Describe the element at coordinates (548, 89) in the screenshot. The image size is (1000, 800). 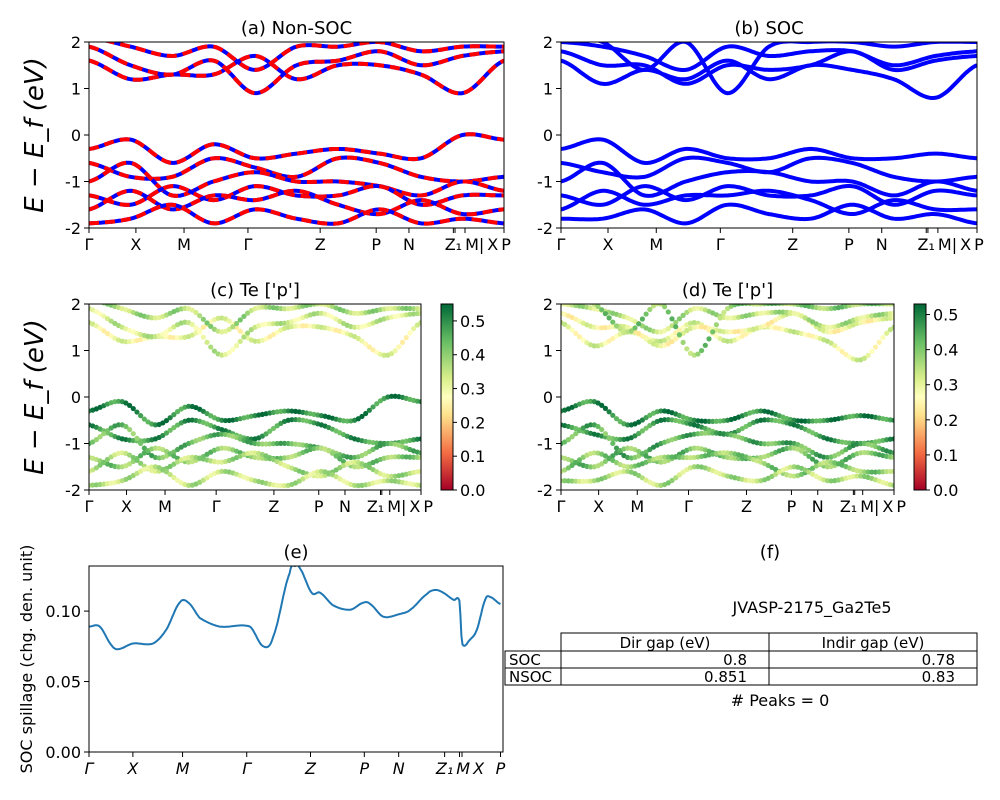
I see `y-tick-label: 1` at that location.